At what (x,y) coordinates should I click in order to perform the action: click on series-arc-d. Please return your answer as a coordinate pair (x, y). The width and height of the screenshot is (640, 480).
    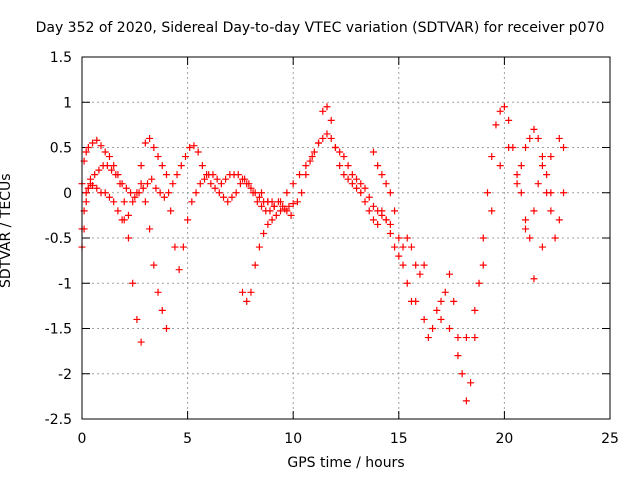
    Looking at the image, I should click on (206, 204).